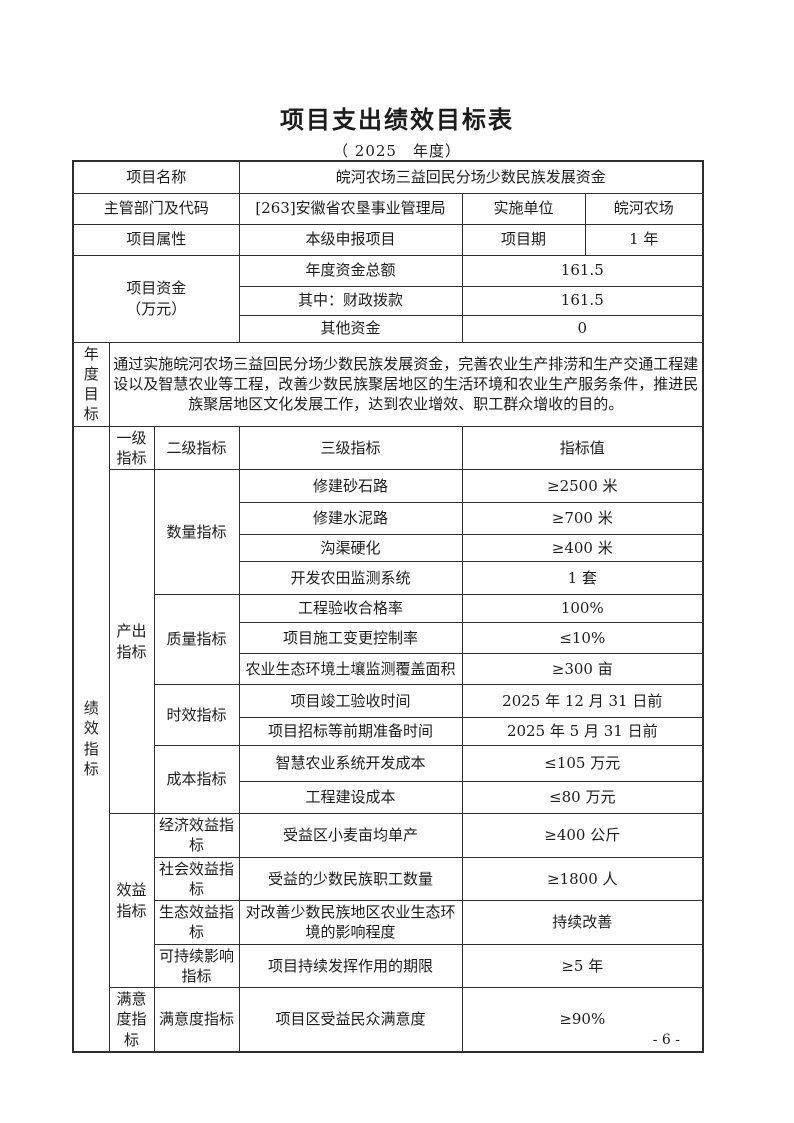 The width and height of the screenshot is (794, 1123). Describe the element at coordinates (156, 239) in the screenshot. I see `attr-label: 项目属性` at that location.